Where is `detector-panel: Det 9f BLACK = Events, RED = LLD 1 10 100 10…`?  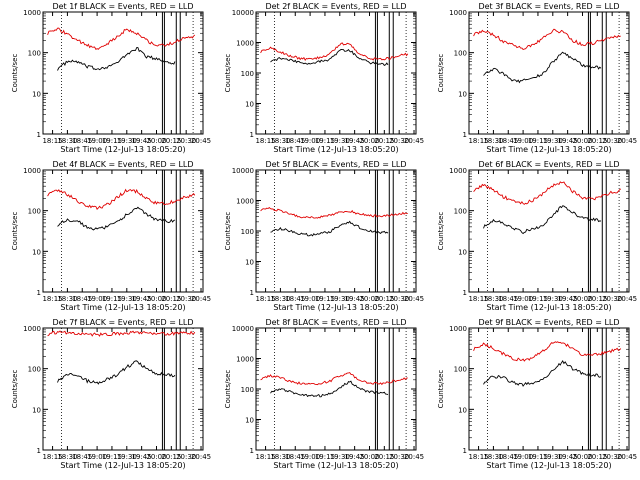
detector-panel: Det 9f BLACK = Events, RED = LLD 1 10 100 10… is located at coordinates (537, 394).